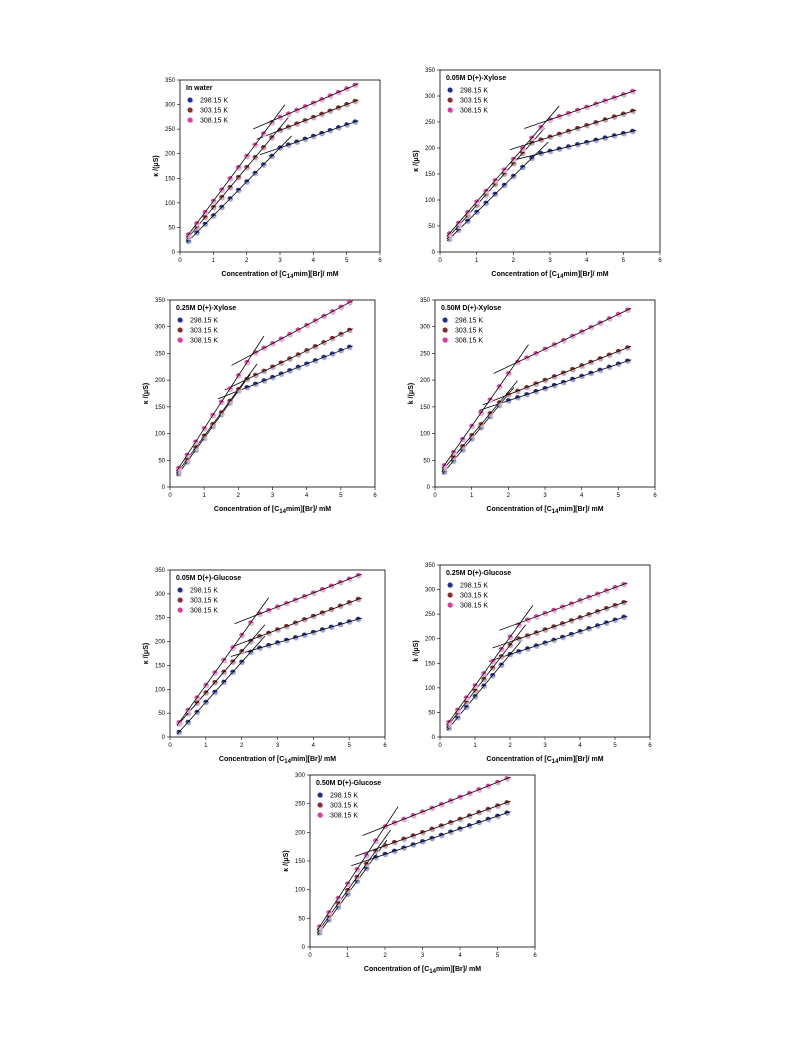  I want to click on y-tick-label: 0, so click(164, 488).